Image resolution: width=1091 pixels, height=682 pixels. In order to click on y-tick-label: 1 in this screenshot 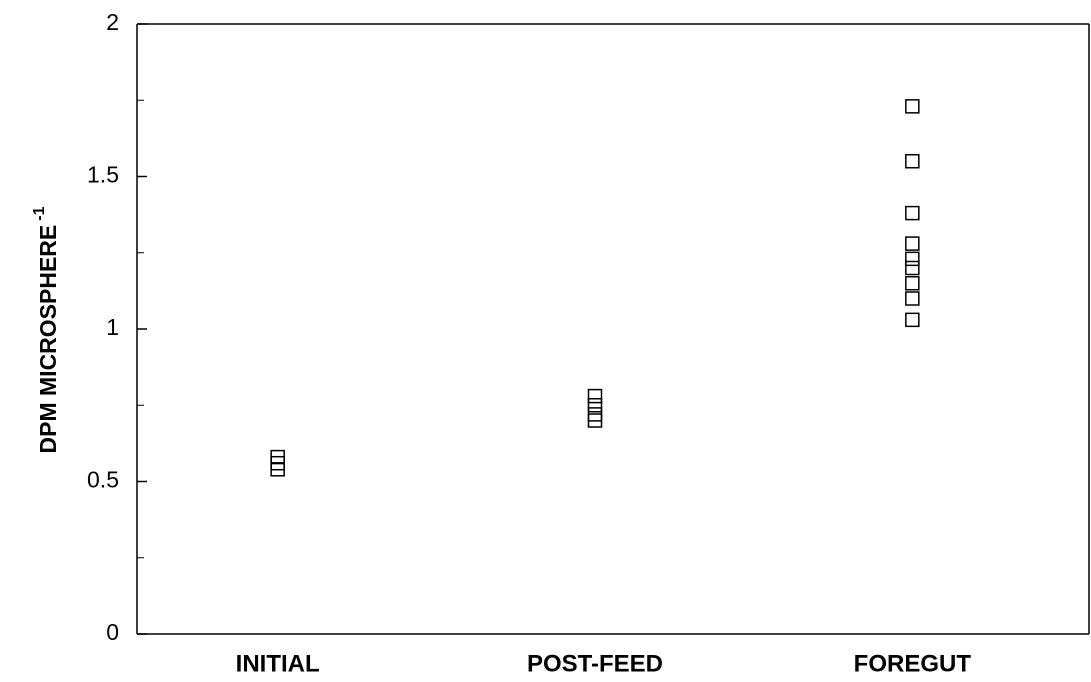, I will do `click(112, 327)`.